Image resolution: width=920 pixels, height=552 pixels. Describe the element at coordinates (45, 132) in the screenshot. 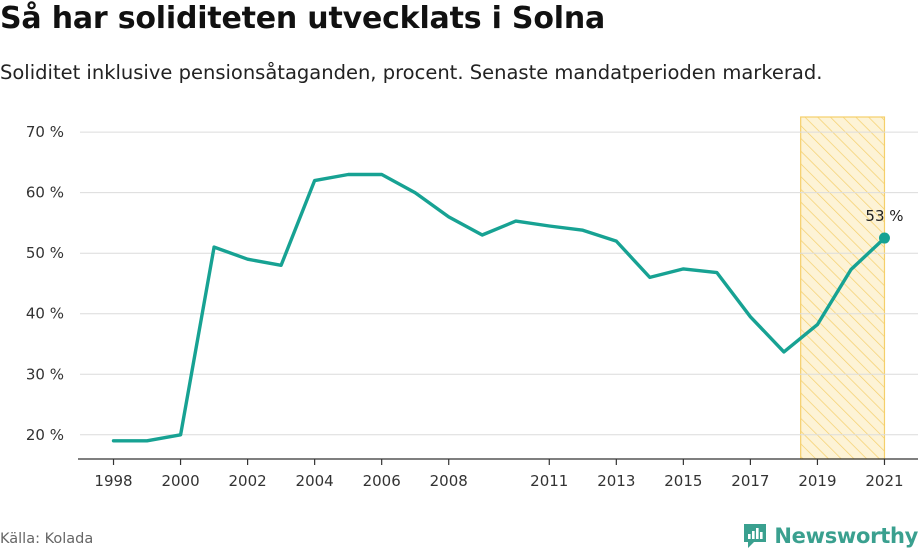

I see `y-tick-label: 70 %` at that location.